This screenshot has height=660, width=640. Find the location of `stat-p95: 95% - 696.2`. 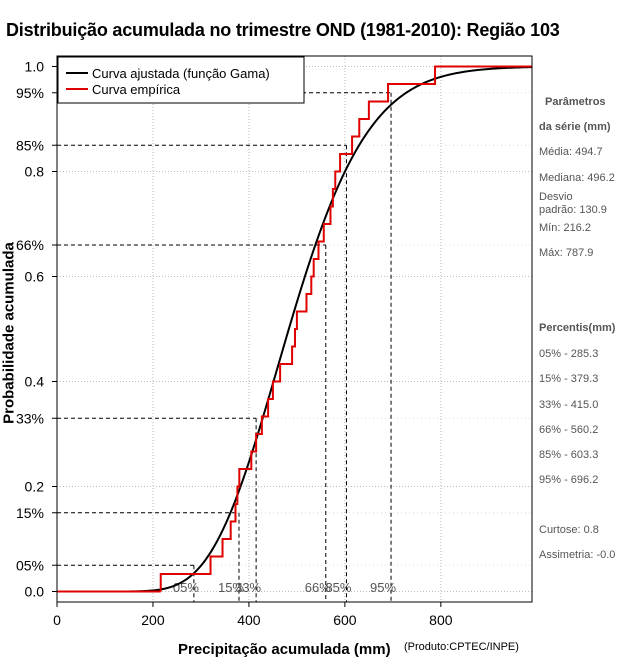

stat-p95: 95% - 696.2 is located at coordinates (569, 480).